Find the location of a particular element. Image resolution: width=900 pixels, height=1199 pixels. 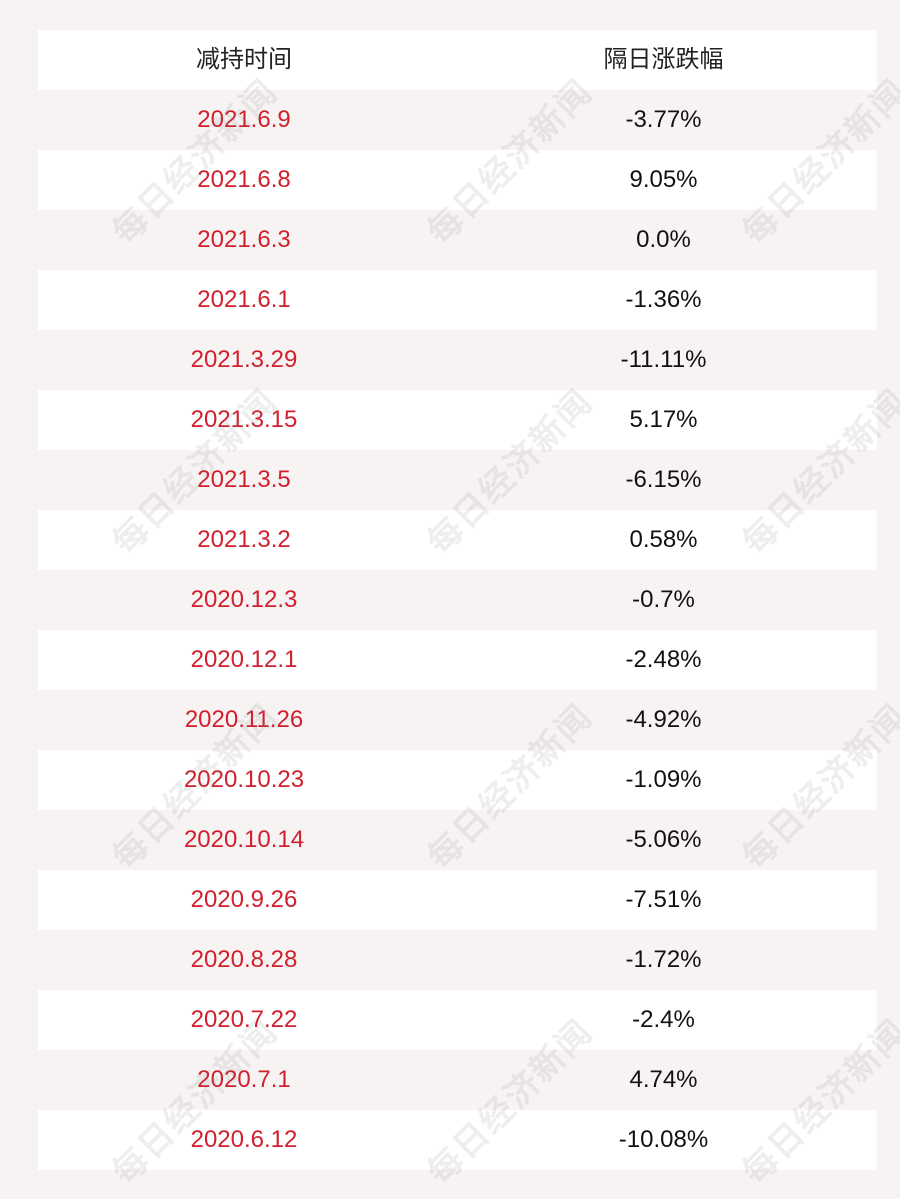

row-change: -1.09% is located at coordinates (663, 779).